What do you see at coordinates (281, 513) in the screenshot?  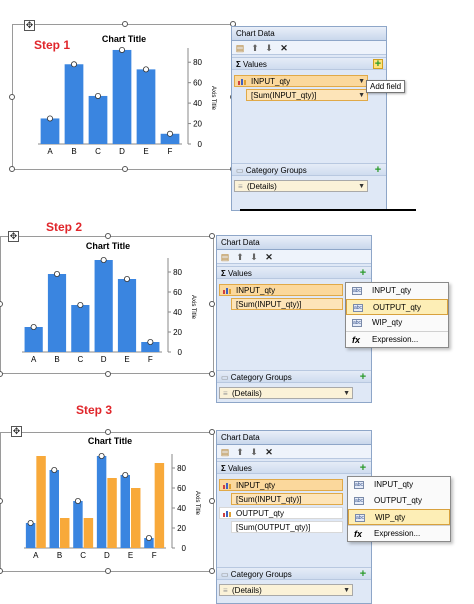 I see `value-field-output-qty: OUTPUT_qty` at bounding box center [281, 513].